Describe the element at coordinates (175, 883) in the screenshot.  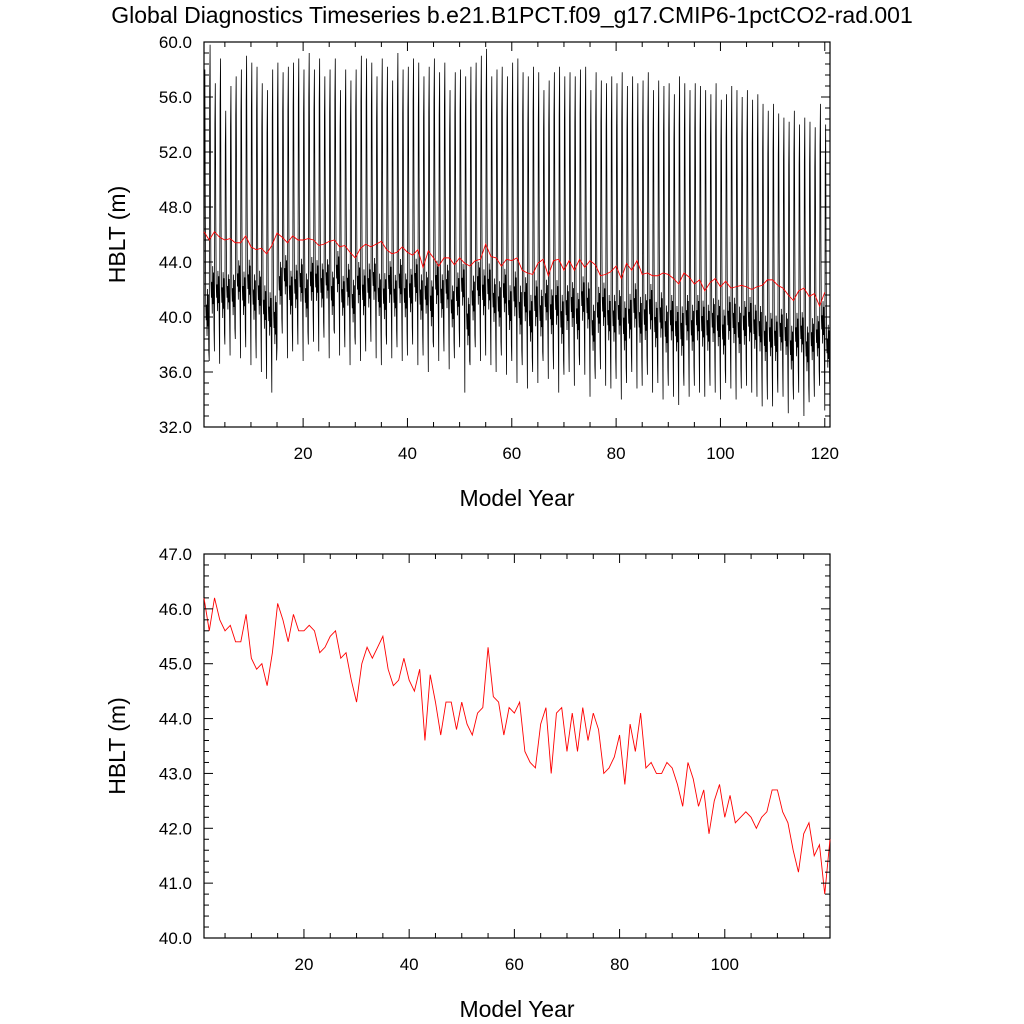
I see `y-tick-label: 41.0` at that location.